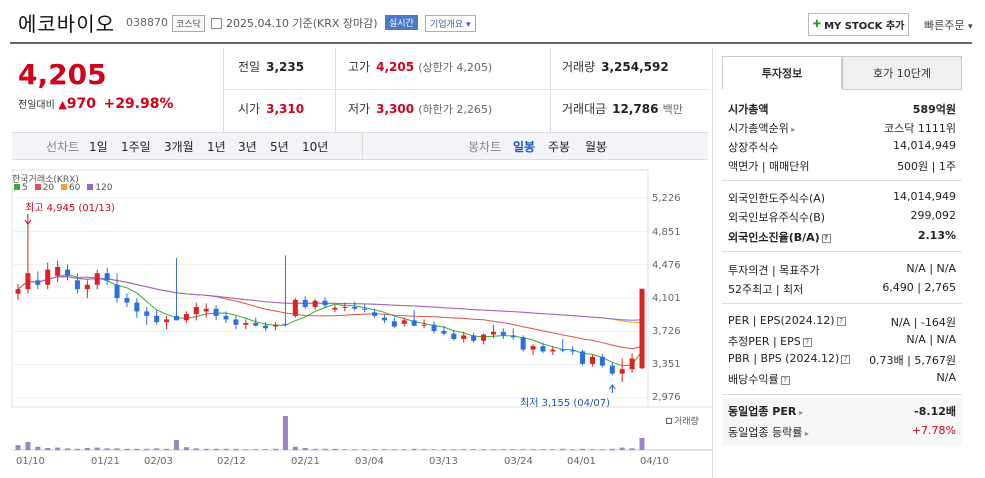  I want to click on price-change: 전일대비 ▲970 +29.98%, so click(96, 104).